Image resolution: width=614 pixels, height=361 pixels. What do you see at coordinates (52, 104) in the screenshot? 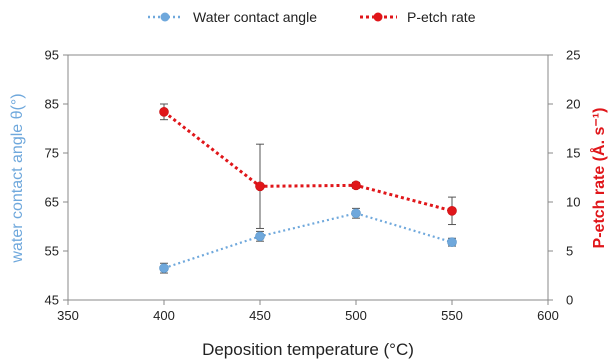
I see `left-y-tick-label: 85` at bounding box center [52, 104].